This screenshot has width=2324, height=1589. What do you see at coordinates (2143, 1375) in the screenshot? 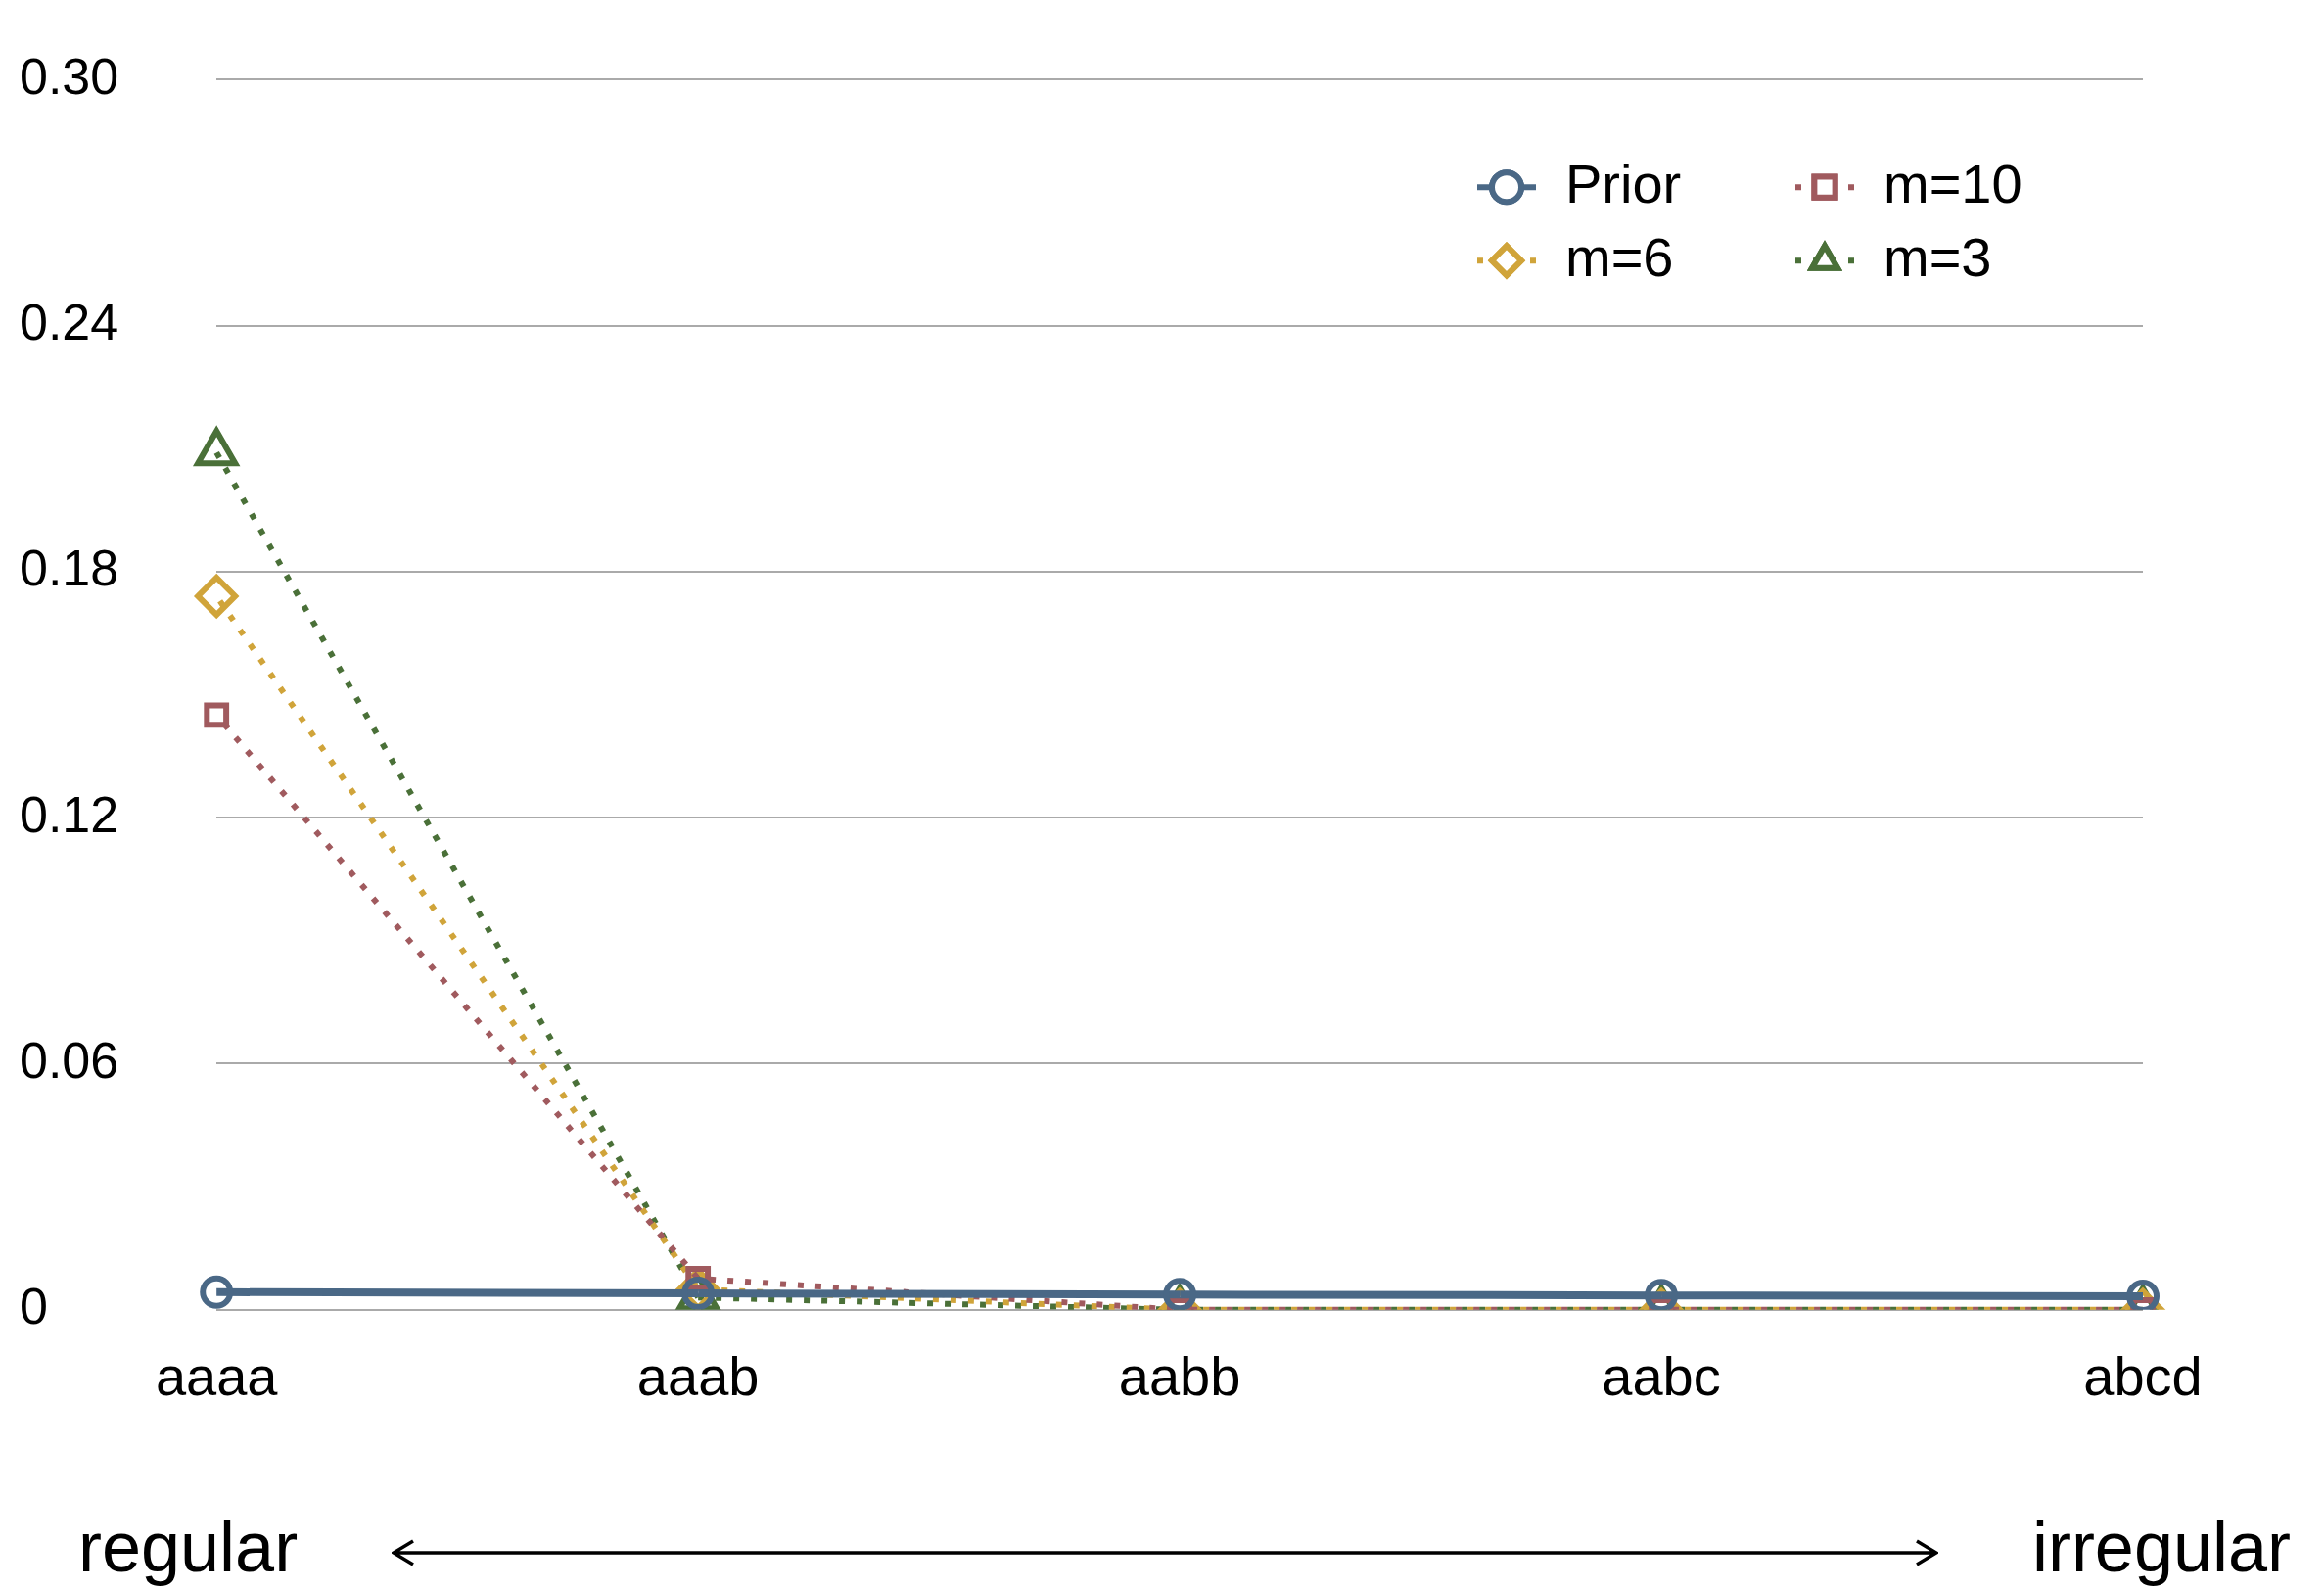
I see `x-tick-label: abcd` at bounding box center [2143, 1375].